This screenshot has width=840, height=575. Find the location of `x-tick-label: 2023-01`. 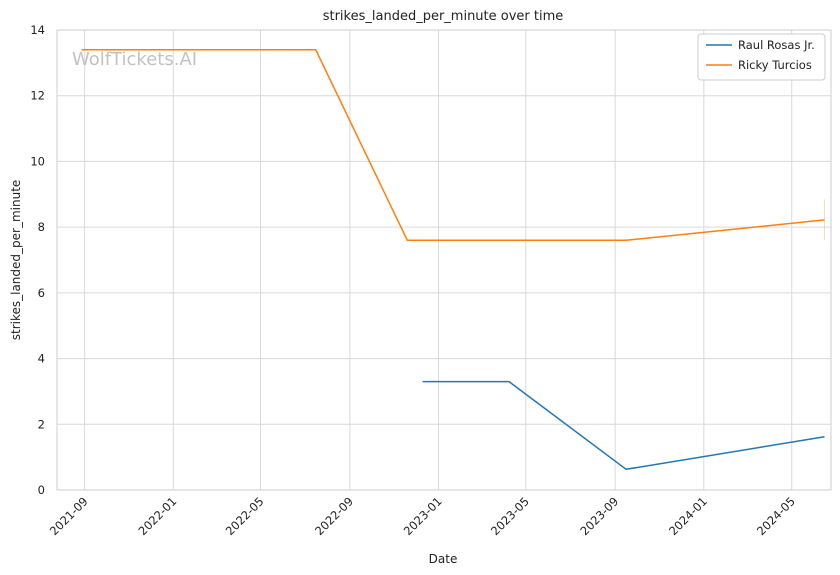

x-tick-label: 2023-01 is located at coordinates (423, 516).